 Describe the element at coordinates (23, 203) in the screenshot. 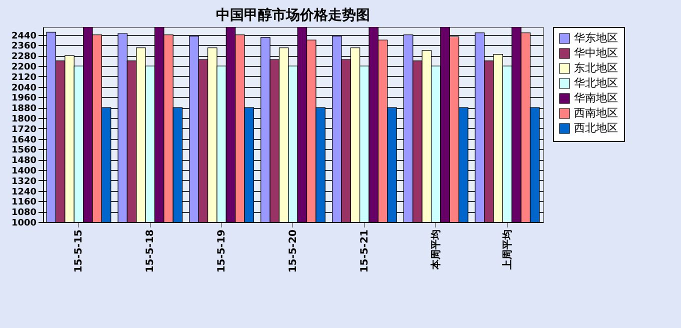

I see `y-tick-label: 1160` at that location.